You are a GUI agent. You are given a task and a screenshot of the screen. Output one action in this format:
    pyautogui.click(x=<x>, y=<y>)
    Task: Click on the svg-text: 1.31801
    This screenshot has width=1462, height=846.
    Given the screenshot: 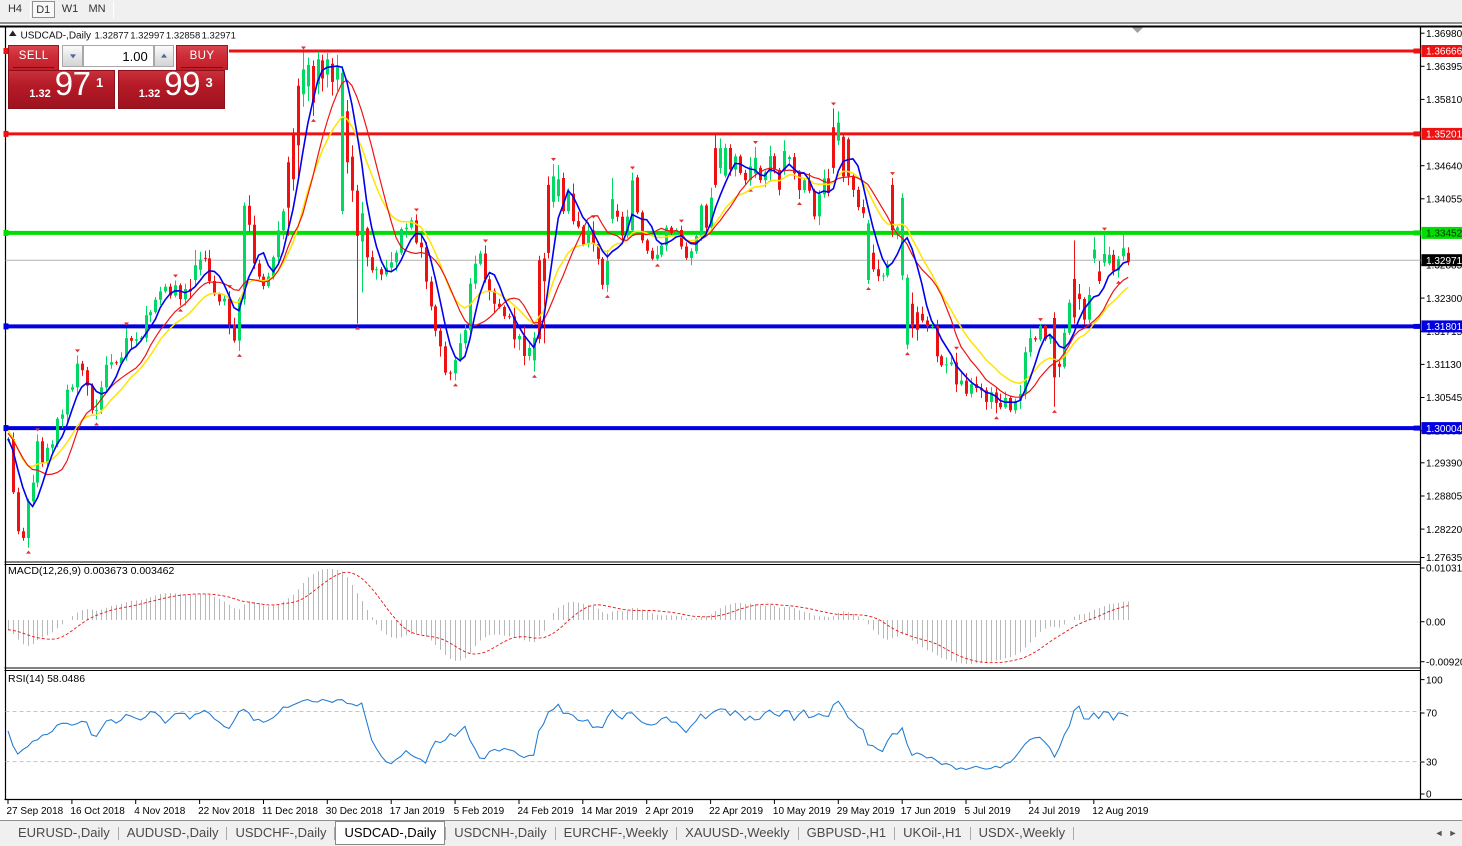 What is the action you would take?
    pyautogui.click(x=1444, y=327)
    